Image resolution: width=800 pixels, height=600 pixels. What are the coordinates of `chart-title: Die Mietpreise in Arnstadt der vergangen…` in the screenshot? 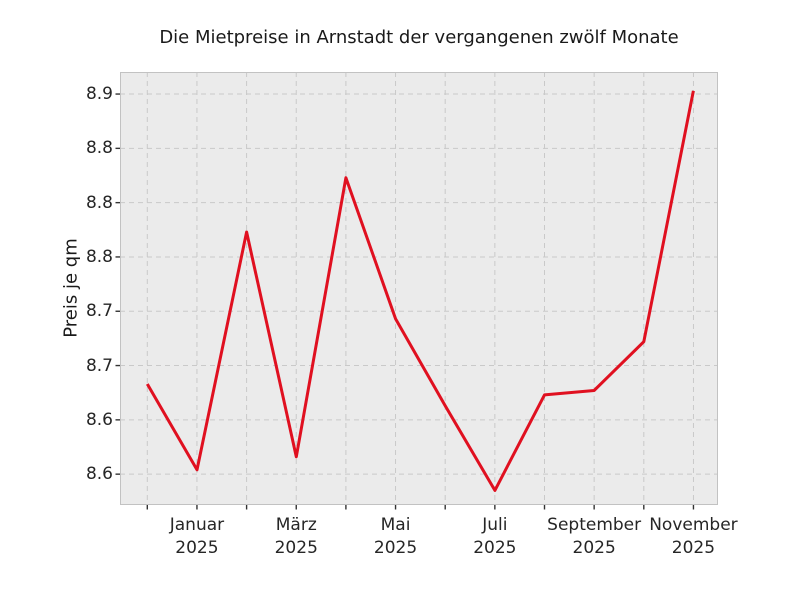 It's located at (419, 37).